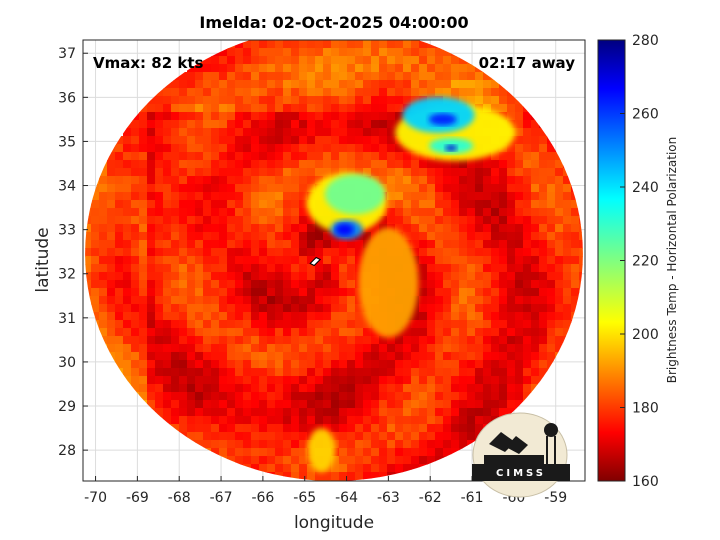  I want to click on x-tick-label-5: -65, so click(304, 498).